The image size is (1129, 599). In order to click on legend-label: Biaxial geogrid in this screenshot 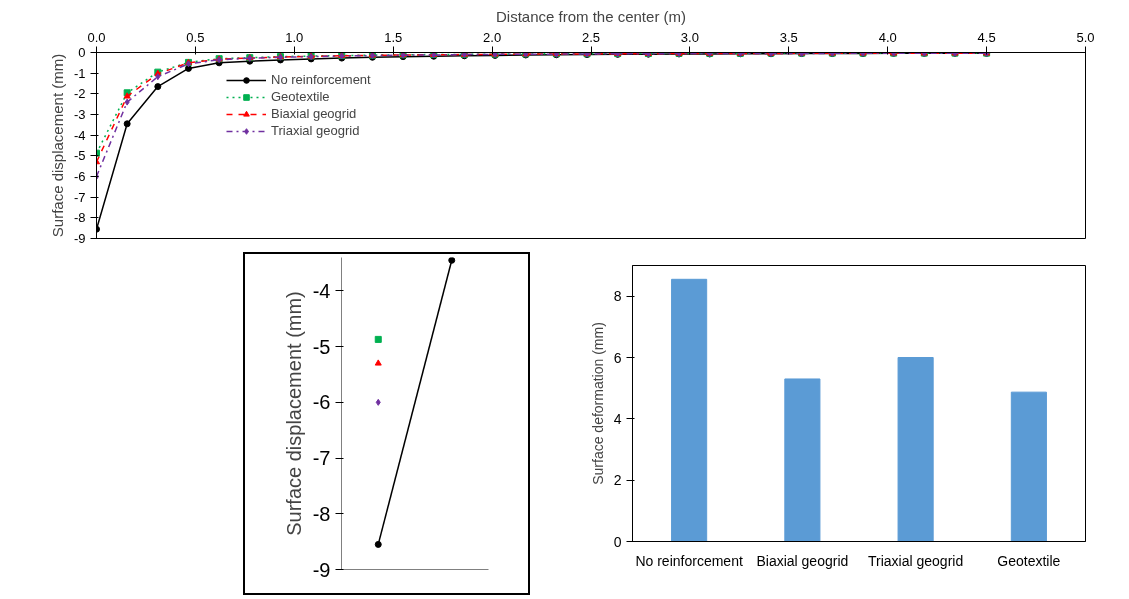, I will do `click(314, 113)`.